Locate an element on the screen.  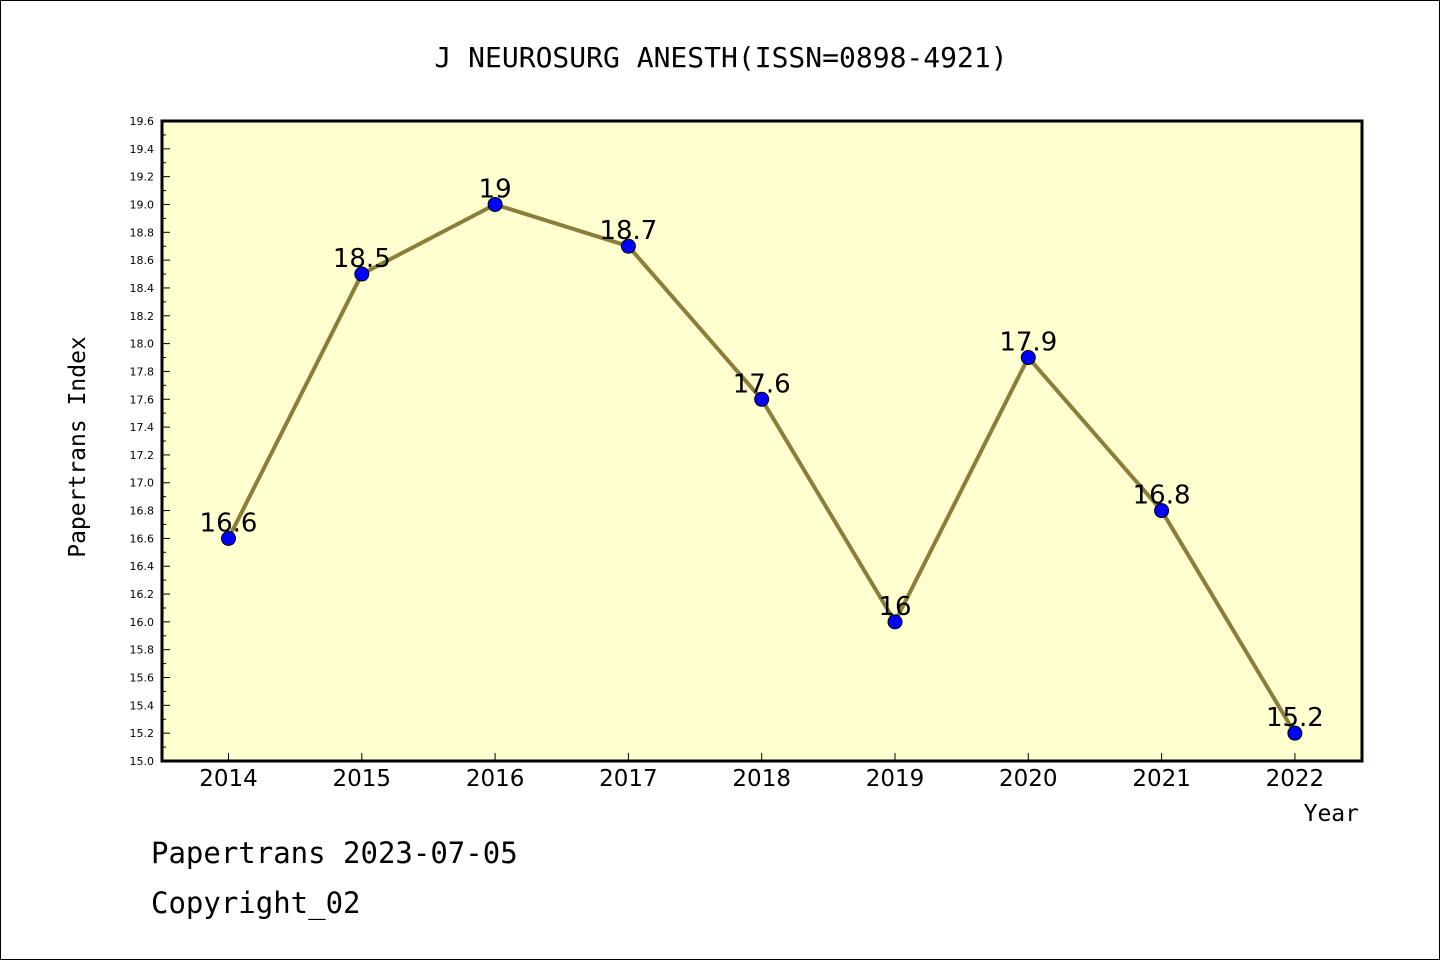
y-tick-label: 16.8 is located at coordinates (142, 511).